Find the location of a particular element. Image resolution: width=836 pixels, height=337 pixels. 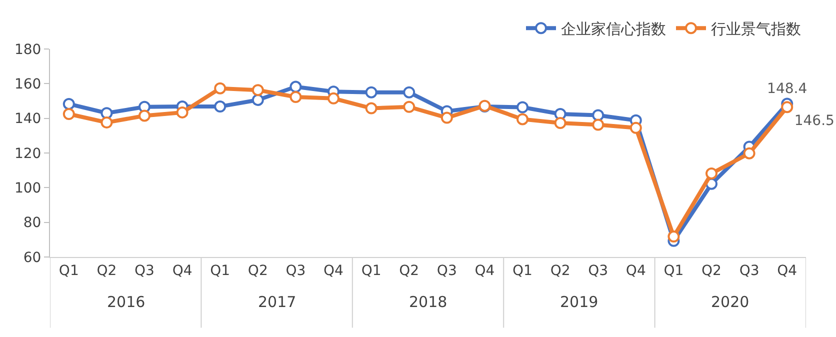

legend-label: 行业景气指数 is located at coordinates (756, 29).